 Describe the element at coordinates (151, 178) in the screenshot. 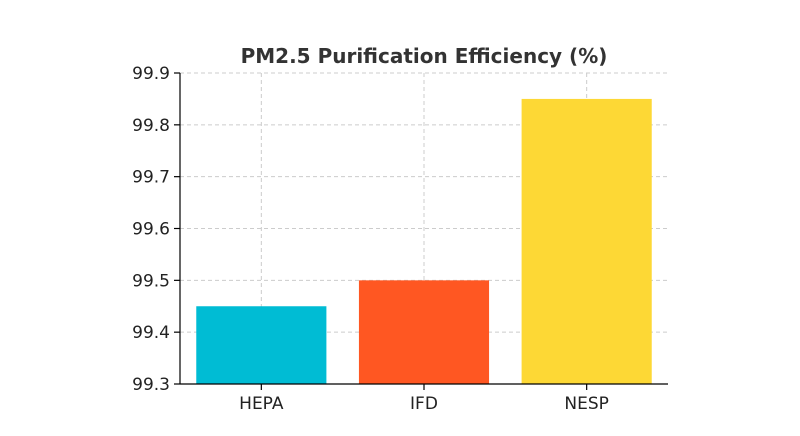

I see `y-tick-label: 99.7` at that location.